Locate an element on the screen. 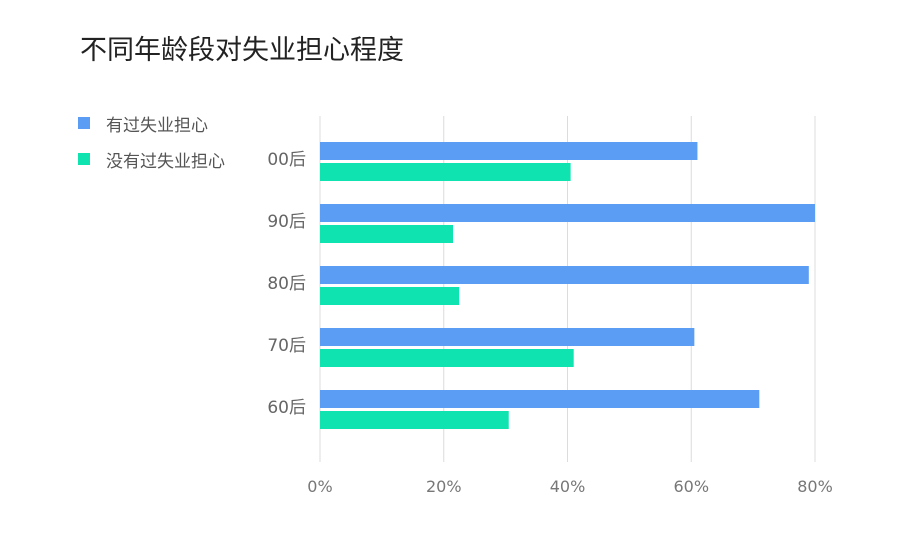 This screenshot has height=540, width=918. y-category-label: 90后 is located at coordinates (286, 222).